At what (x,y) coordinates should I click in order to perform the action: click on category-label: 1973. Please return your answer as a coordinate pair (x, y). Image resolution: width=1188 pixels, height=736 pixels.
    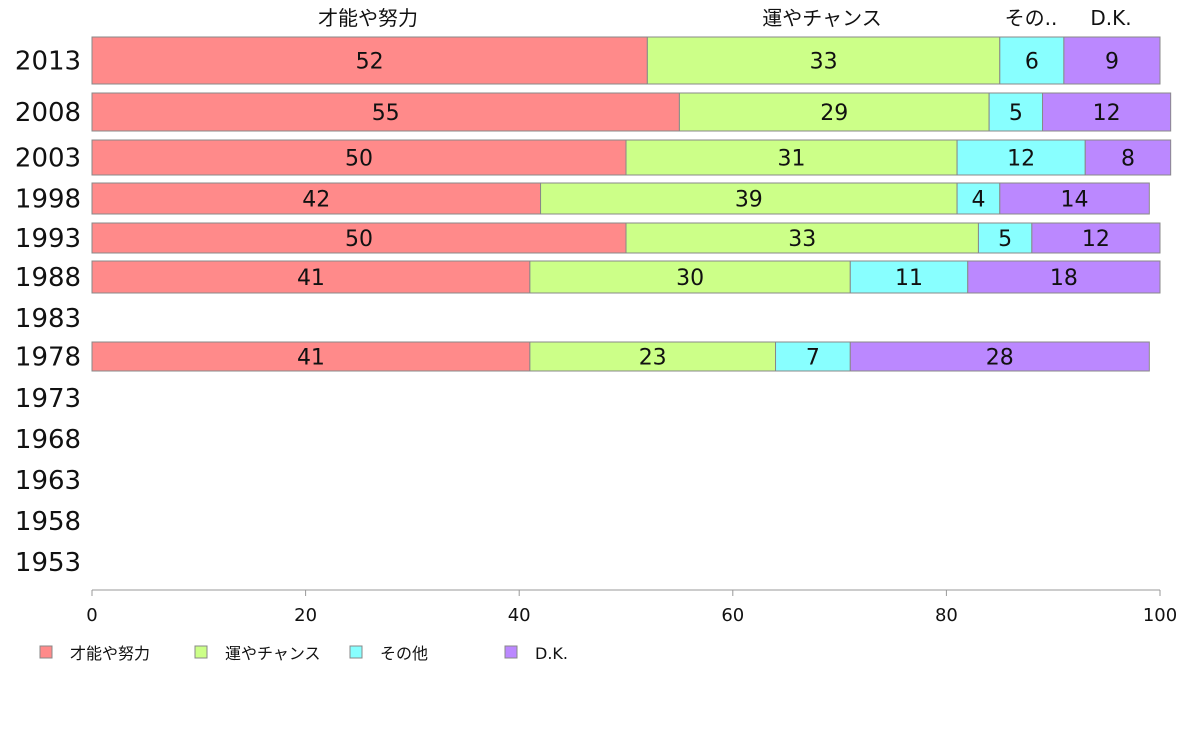
    Looking at the image, I should click on (48, 399).